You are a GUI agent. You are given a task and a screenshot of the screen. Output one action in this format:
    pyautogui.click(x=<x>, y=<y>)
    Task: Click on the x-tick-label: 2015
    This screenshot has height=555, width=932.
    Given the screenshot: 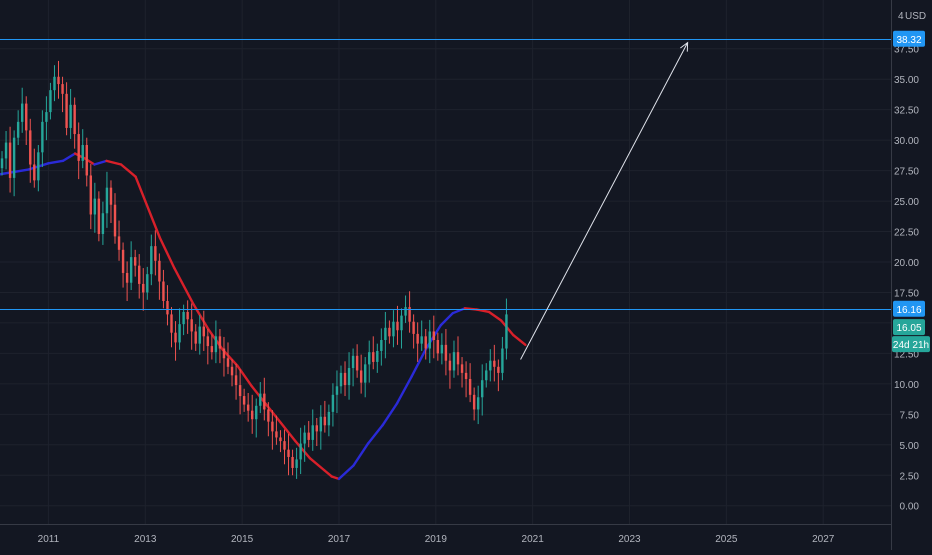 What is the action you would take?
    pyautogui.click(x=242, y=539)
    